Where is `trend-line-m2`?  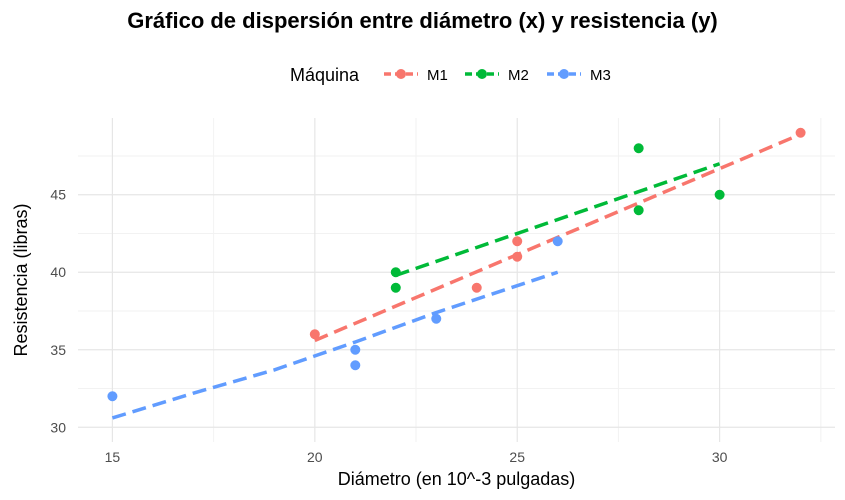 trend-line-m2 is located at coordinates (558, 220).